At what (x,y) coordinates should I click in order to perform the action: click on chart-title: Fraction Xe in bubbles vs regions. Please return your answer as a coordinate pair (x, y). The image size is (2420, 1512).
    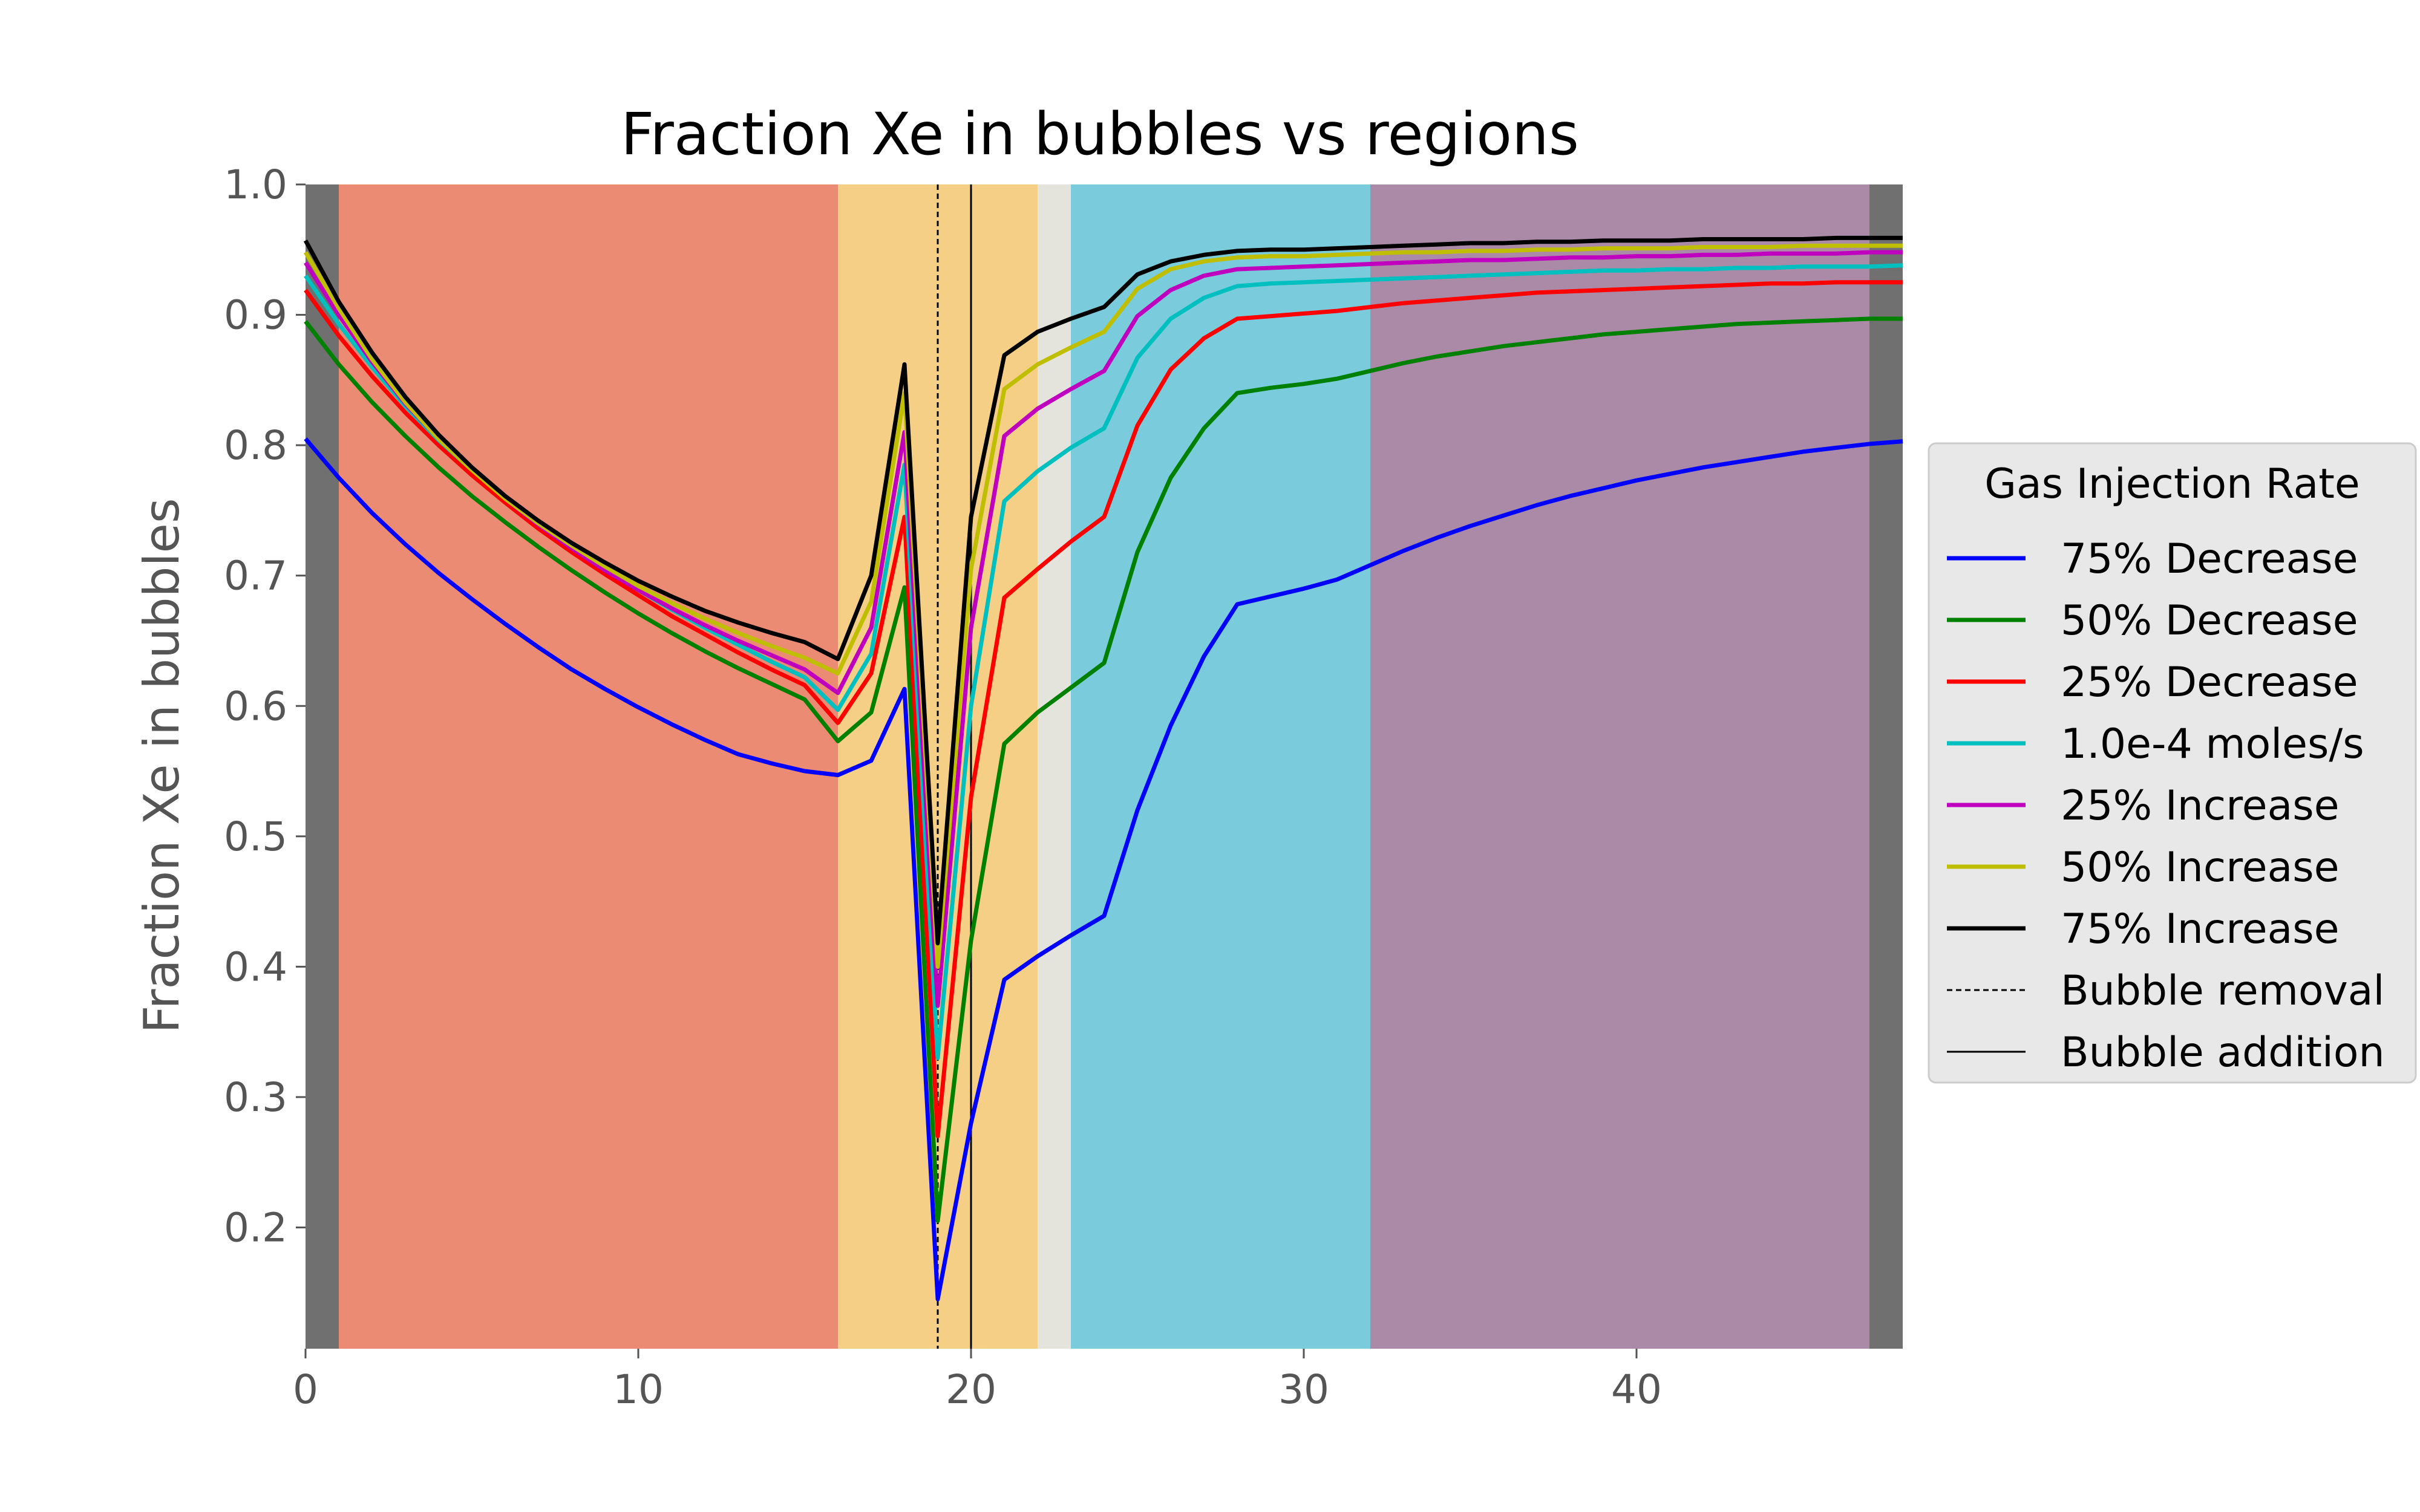
    Looking at the image, I should click on (1100, 134).